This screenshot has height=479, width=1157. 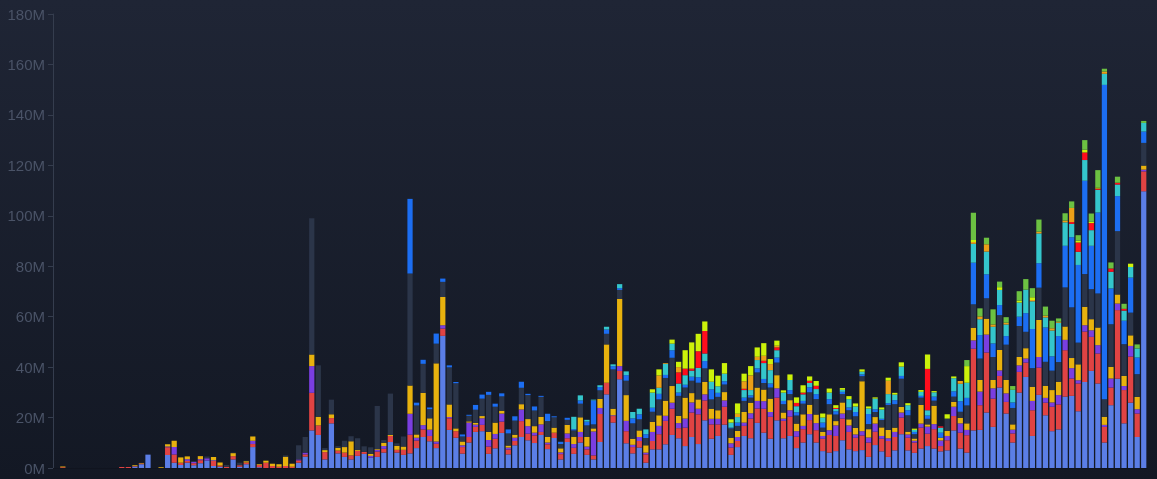 What do you see at coordinates (34, 468) in the screenshot?
I see `y-tick-label: 0M` at bounding box center [34, 468].